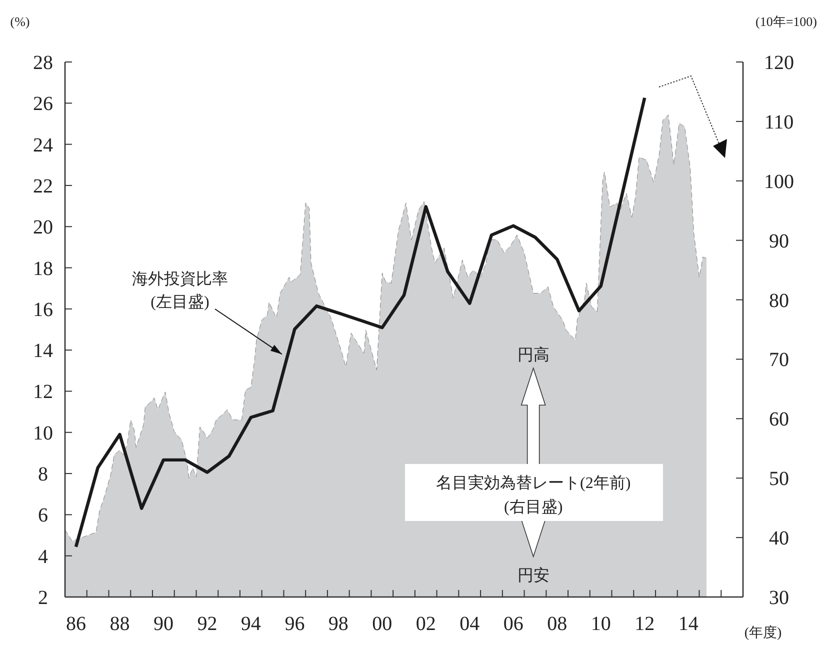  I want to click on x-tick-label: 12, so click(644, 624).